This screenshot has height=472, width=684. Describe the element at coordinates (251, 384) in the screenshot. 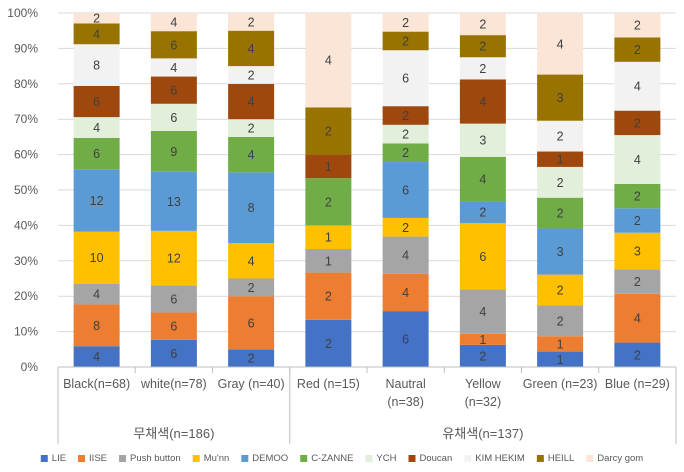

I see `x-tick-label: Gray (n=40)` at that location.